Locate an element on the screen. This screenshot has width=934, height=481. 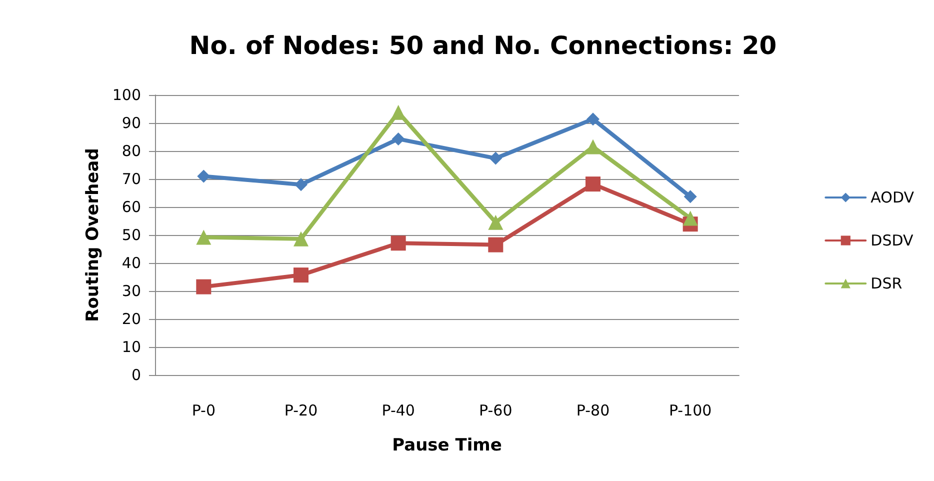
y-tick-label: 10 is located at coordinates (131, 347).